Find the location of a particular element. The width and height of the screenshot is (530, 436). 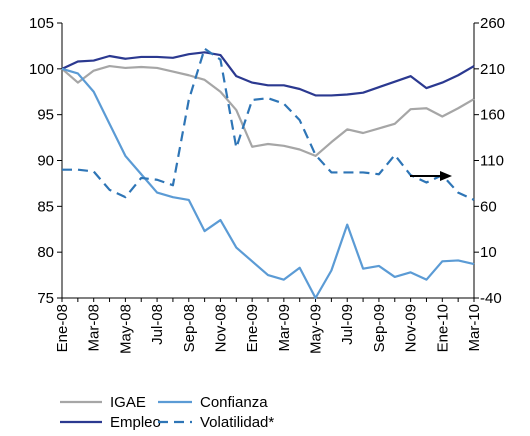

x-tick-label: Sep-09 is located at coordinates (379, 328).